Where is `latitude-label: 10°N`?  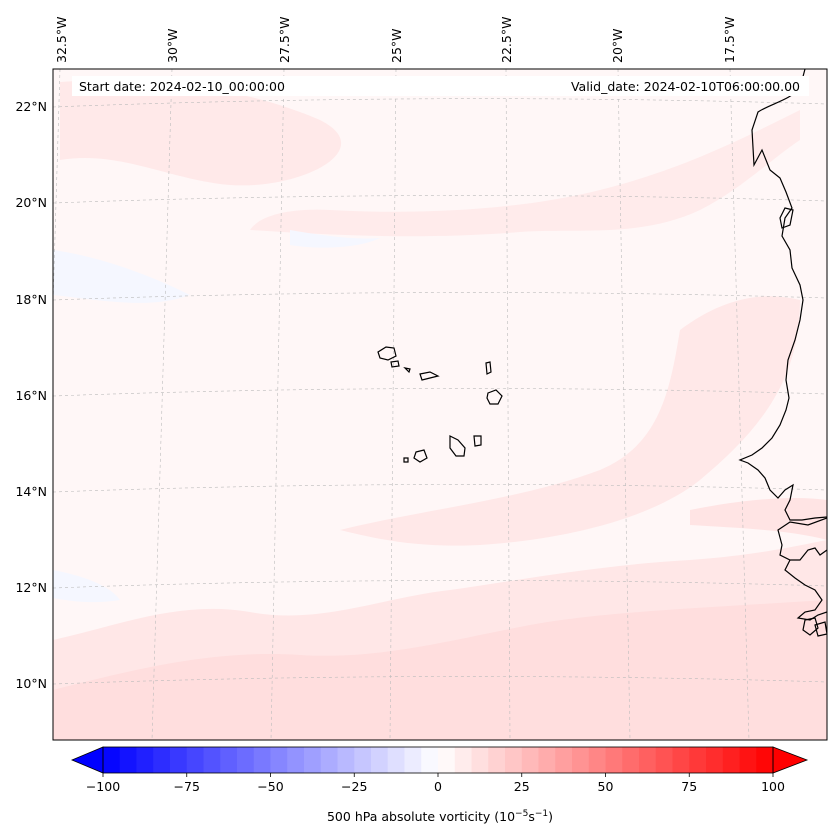 latitude-label: 10°N is located at coordinates (31, 683).